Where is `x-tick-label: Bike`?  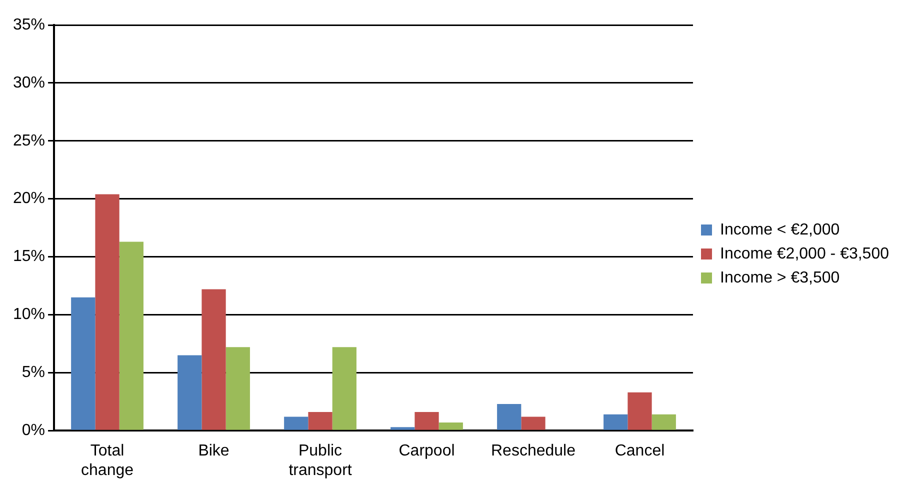
x-tick-label: Bike is located at coordinates (214, 451).